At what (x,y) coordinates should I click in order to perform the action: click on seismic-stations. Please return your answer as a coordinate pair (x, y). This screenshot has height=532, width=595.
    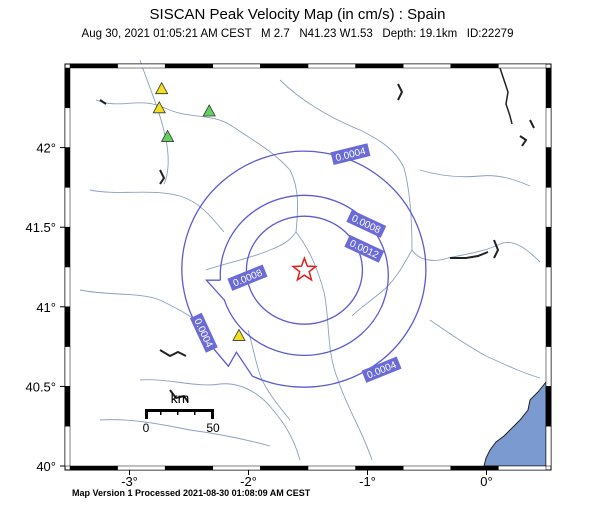
    Looking at the image, I should click on (199, 211).